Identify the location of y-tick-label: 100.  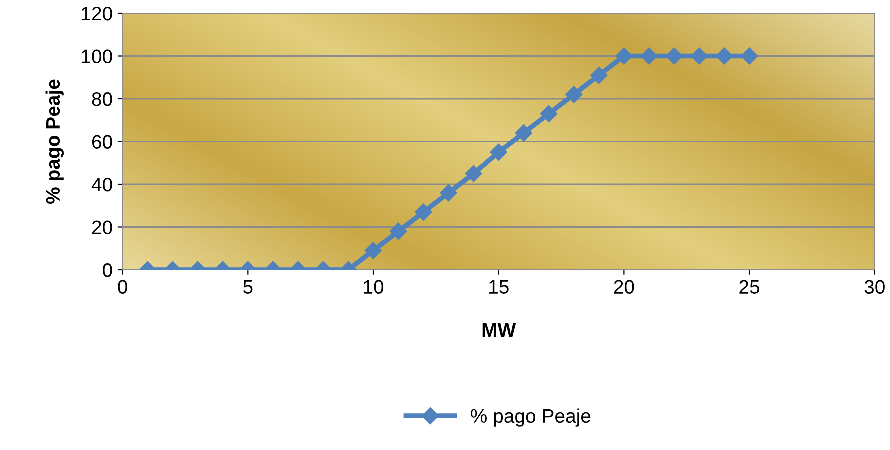
(97, 57).